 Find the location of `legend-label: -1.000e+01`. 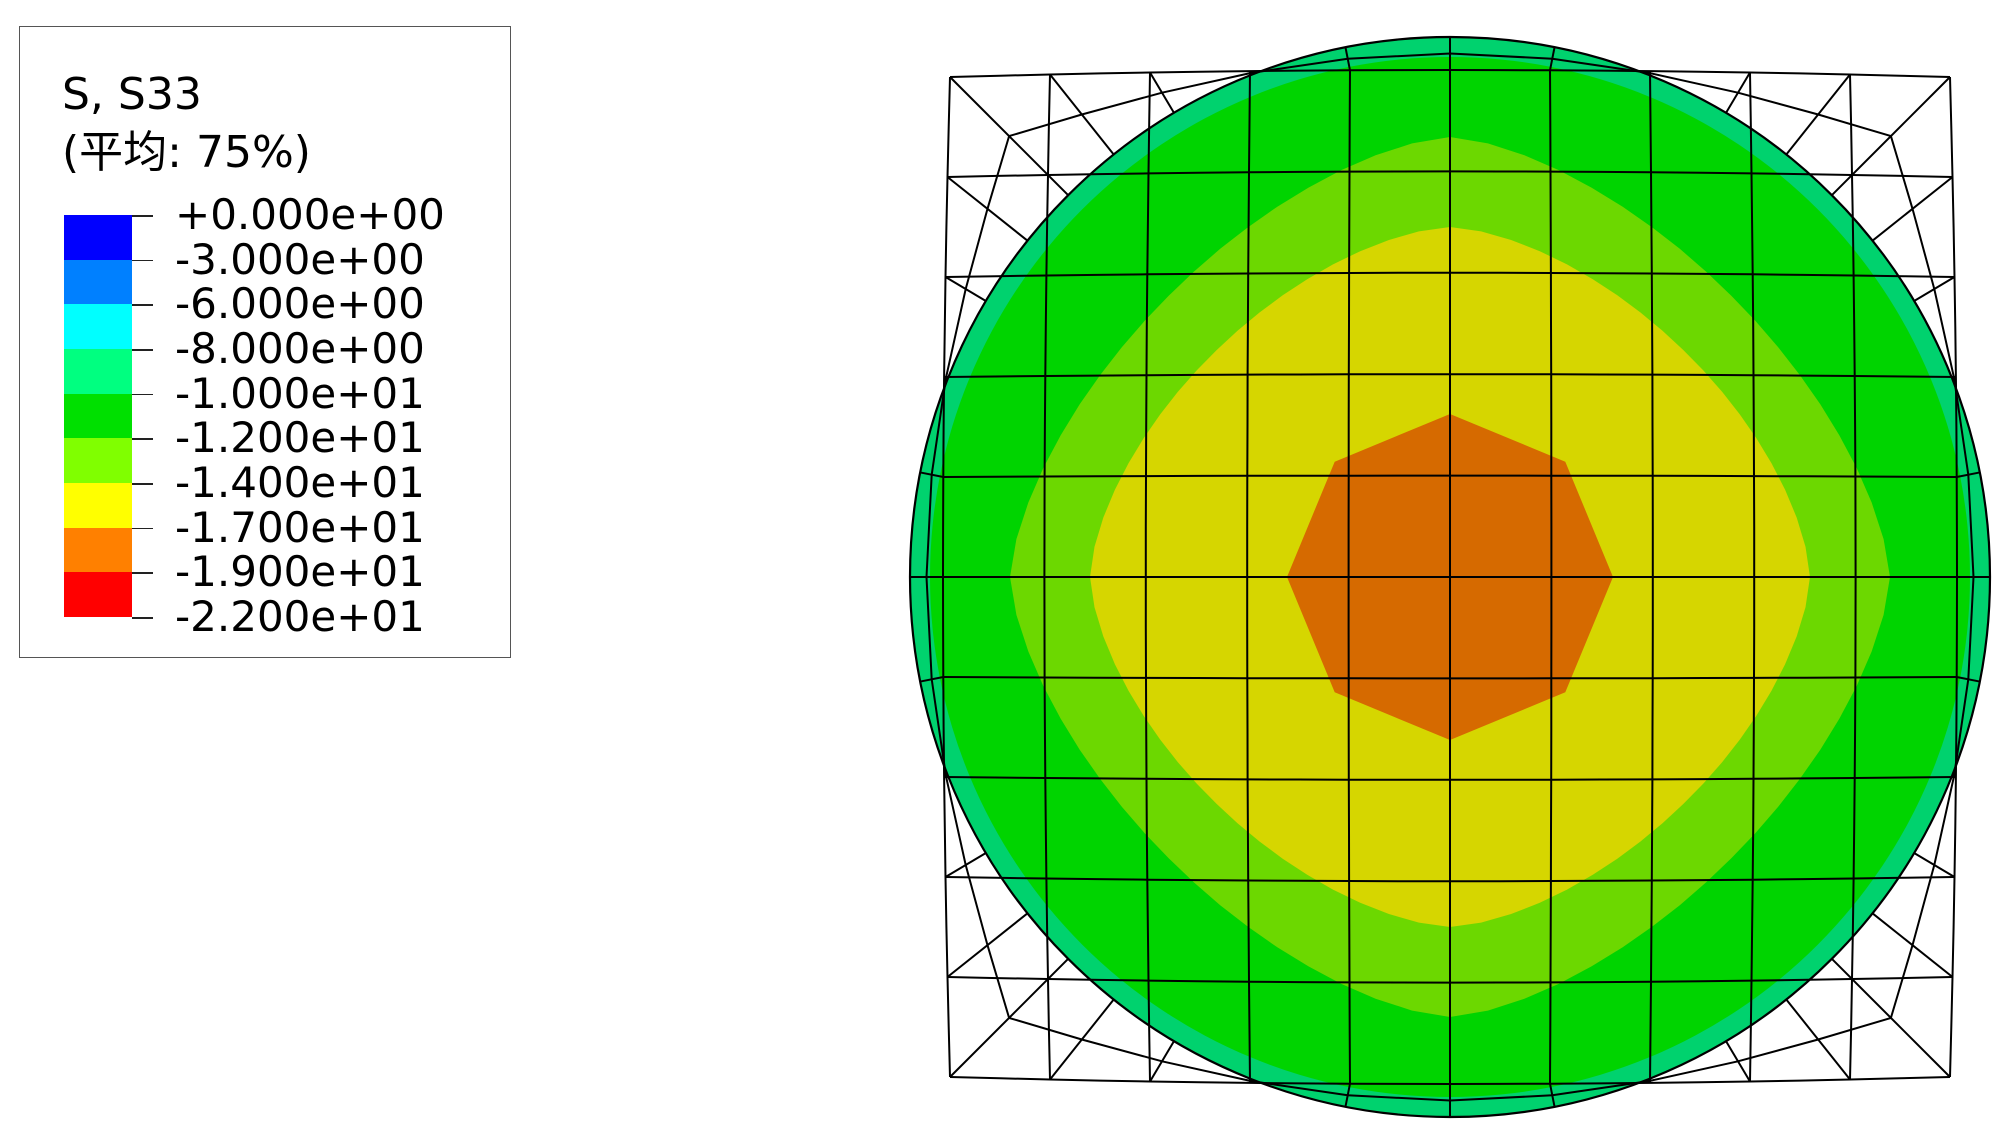

legend-label: -1.000e+01 is located at coordinates (300, 393).